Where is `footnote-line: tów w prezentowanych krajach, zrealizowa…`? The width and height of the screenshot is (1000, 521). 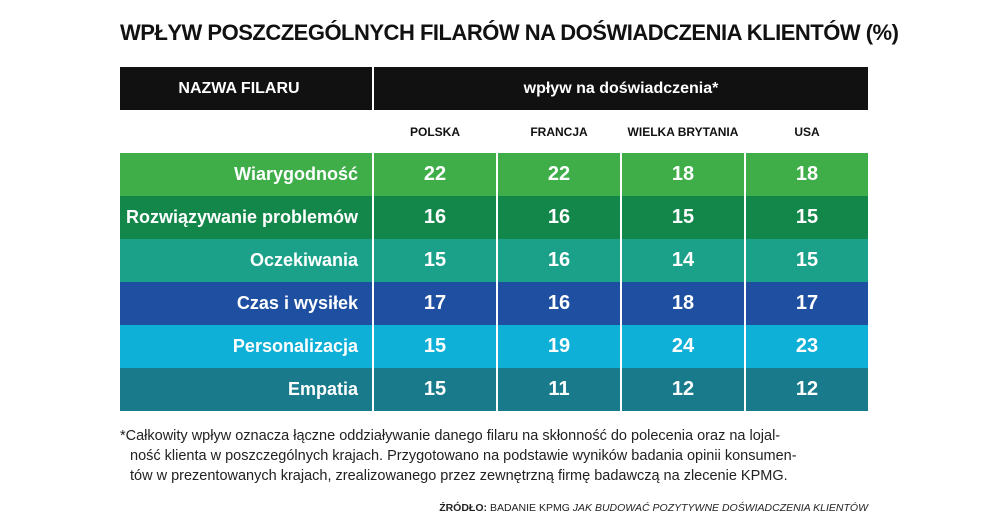 footnote-line: tów w prezentowanych krajach, zrealizowa… is located at coordinates (459, 476).